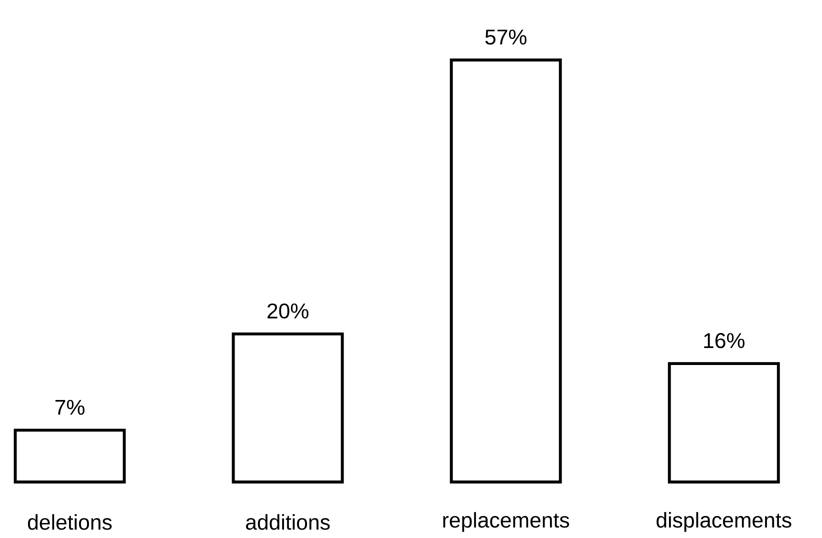 This screenshot has height=538, width=822. Describe the element at coordinates (70, 522) in the screenshot. I see `x-tick-label: deletions` at that location.